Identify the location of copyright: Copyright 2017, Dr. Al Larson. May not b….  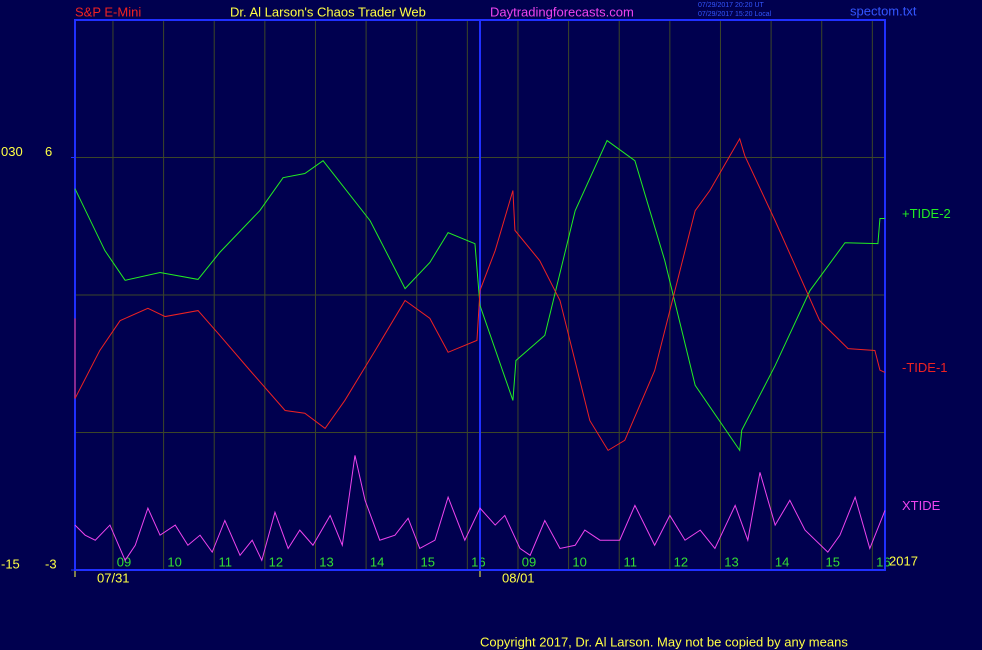
(664, 641).